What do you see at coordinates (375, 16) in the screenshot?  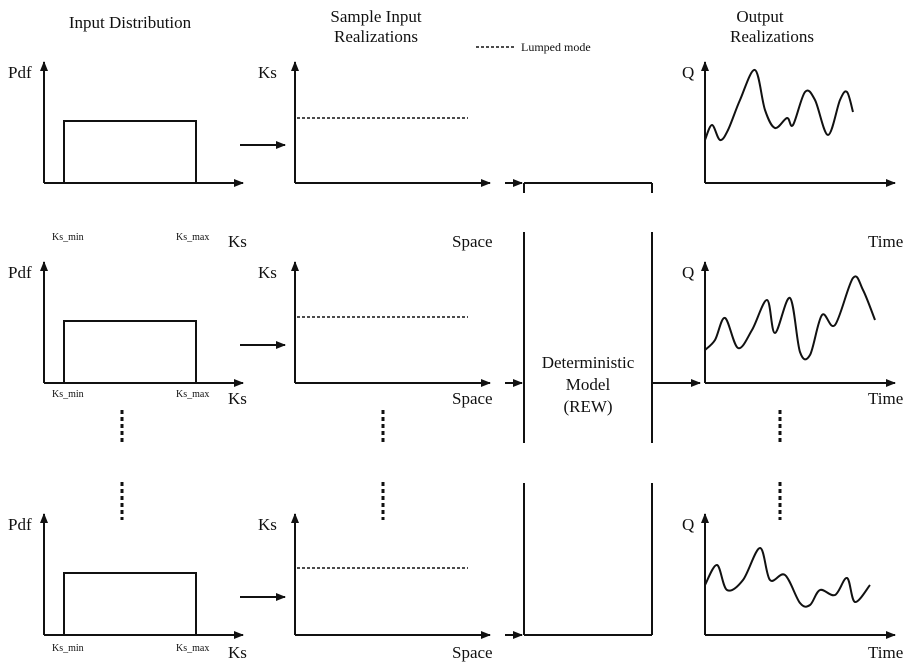 I see `header: Sample Input` at bounding box center [375, 16].